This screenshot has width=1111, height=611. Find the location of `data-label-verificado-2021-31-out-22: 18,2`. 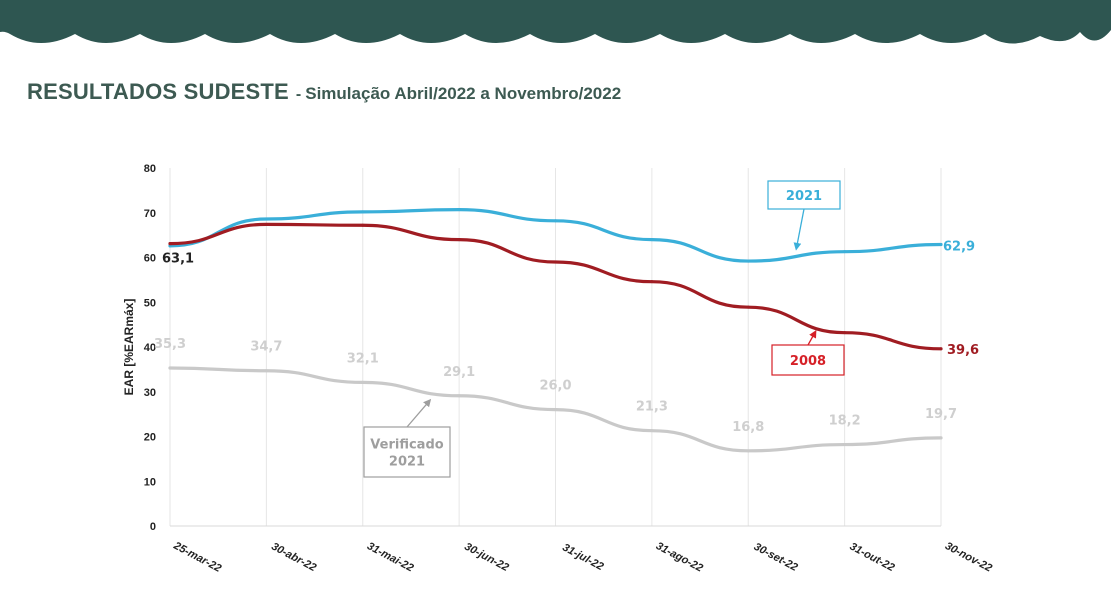

data-label-verificado-2021-31-out-22: 18,2 is located at coordinates (845, 421).